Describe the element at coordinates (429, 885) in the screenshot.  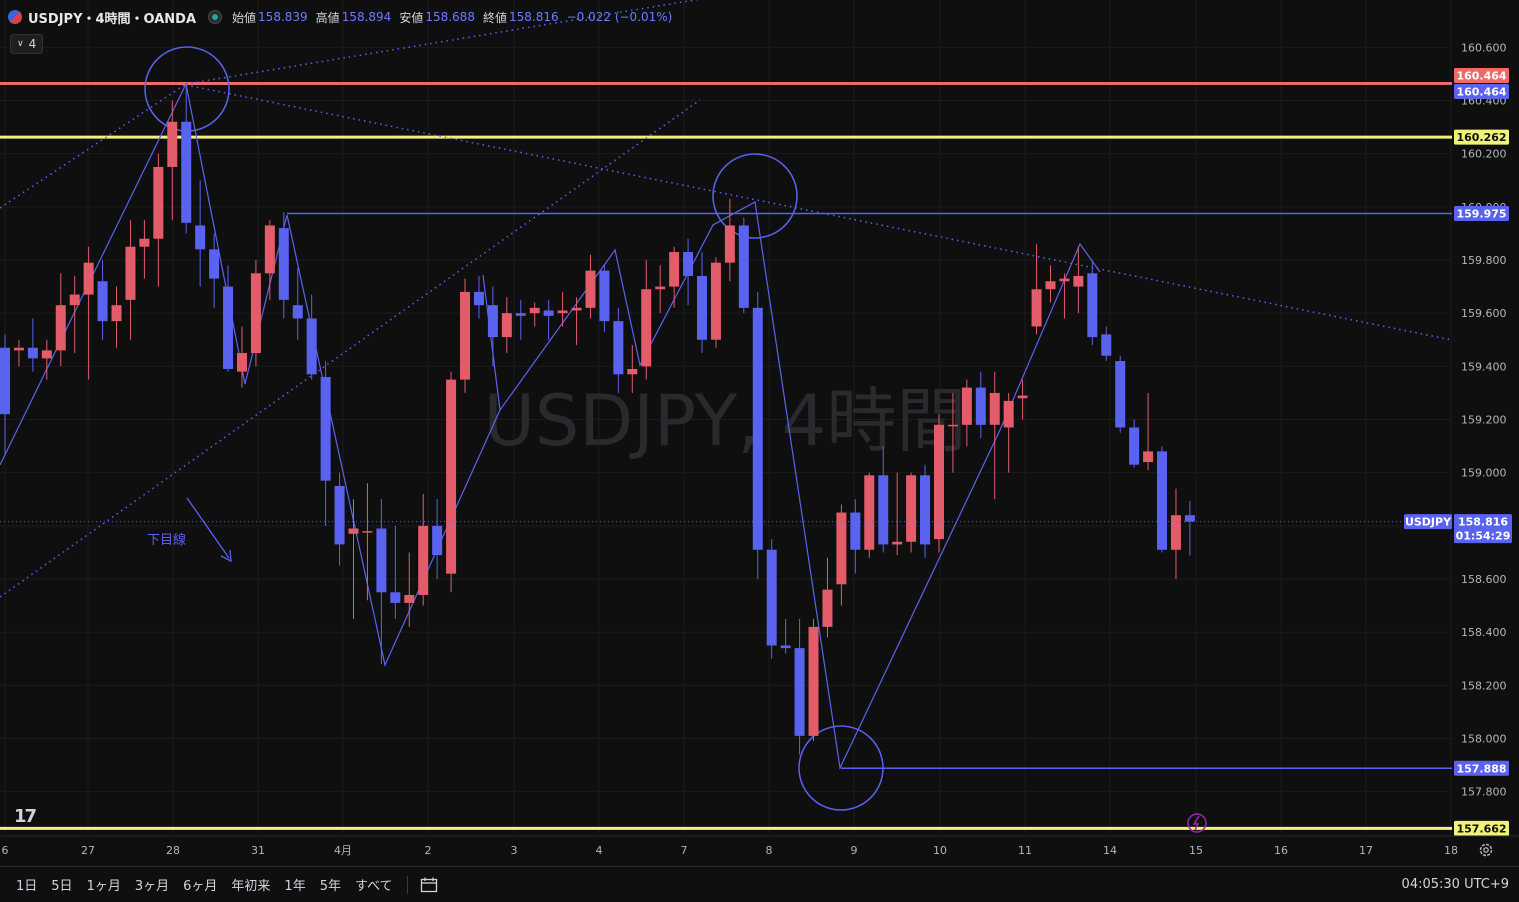
I see `calendar-icon` at that location.